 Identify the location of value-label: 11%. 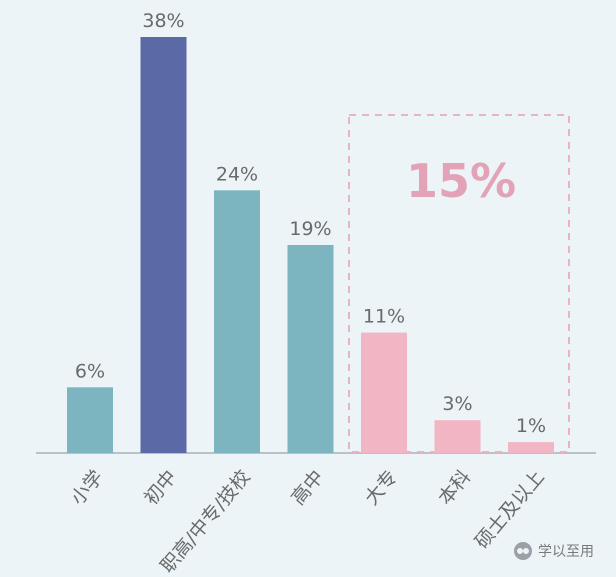
(384, 317).